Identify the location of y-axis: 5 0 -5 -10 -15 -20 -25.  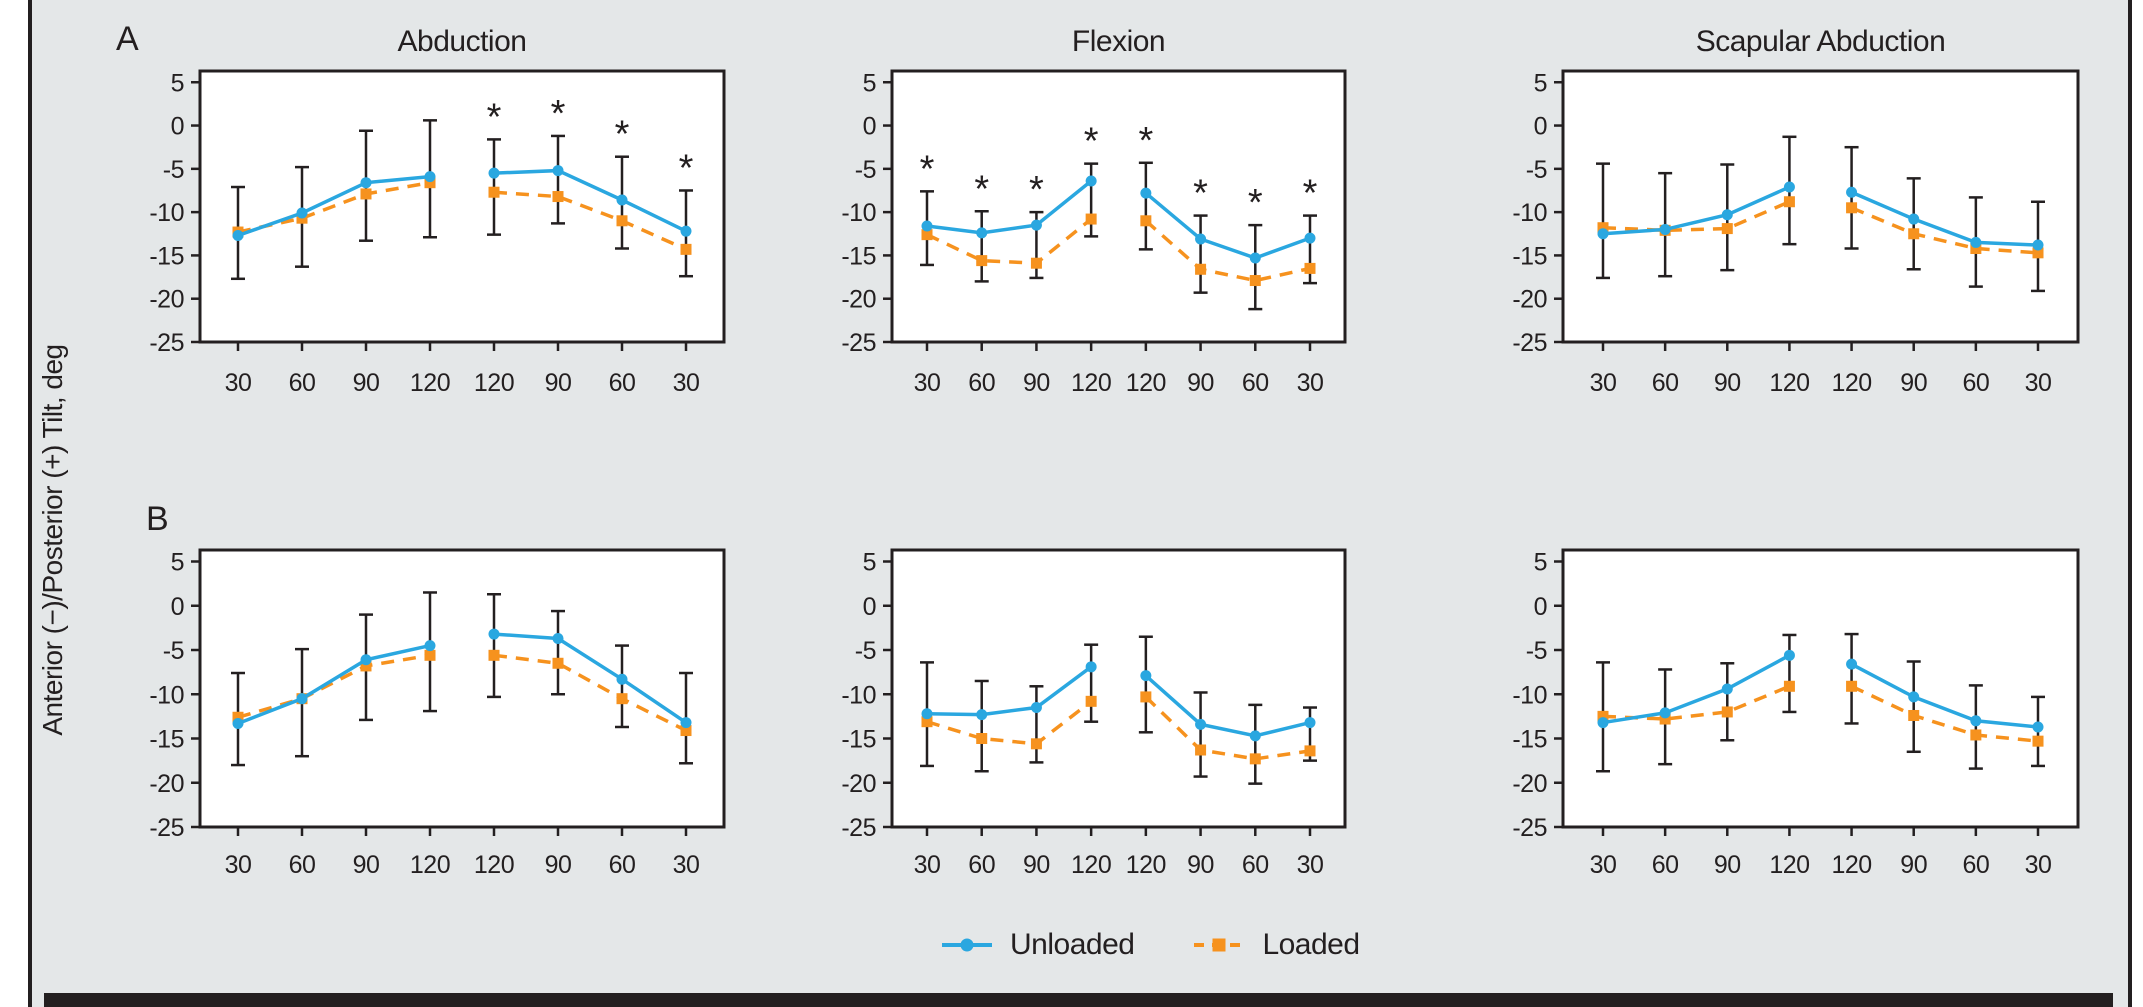
(866, 695).